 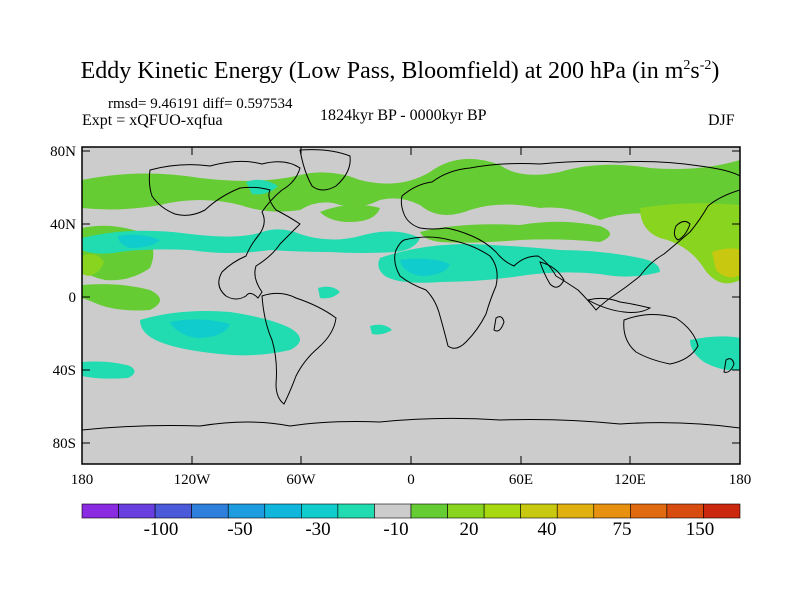 I want to click on coast-india, so click(x=552, y=274).